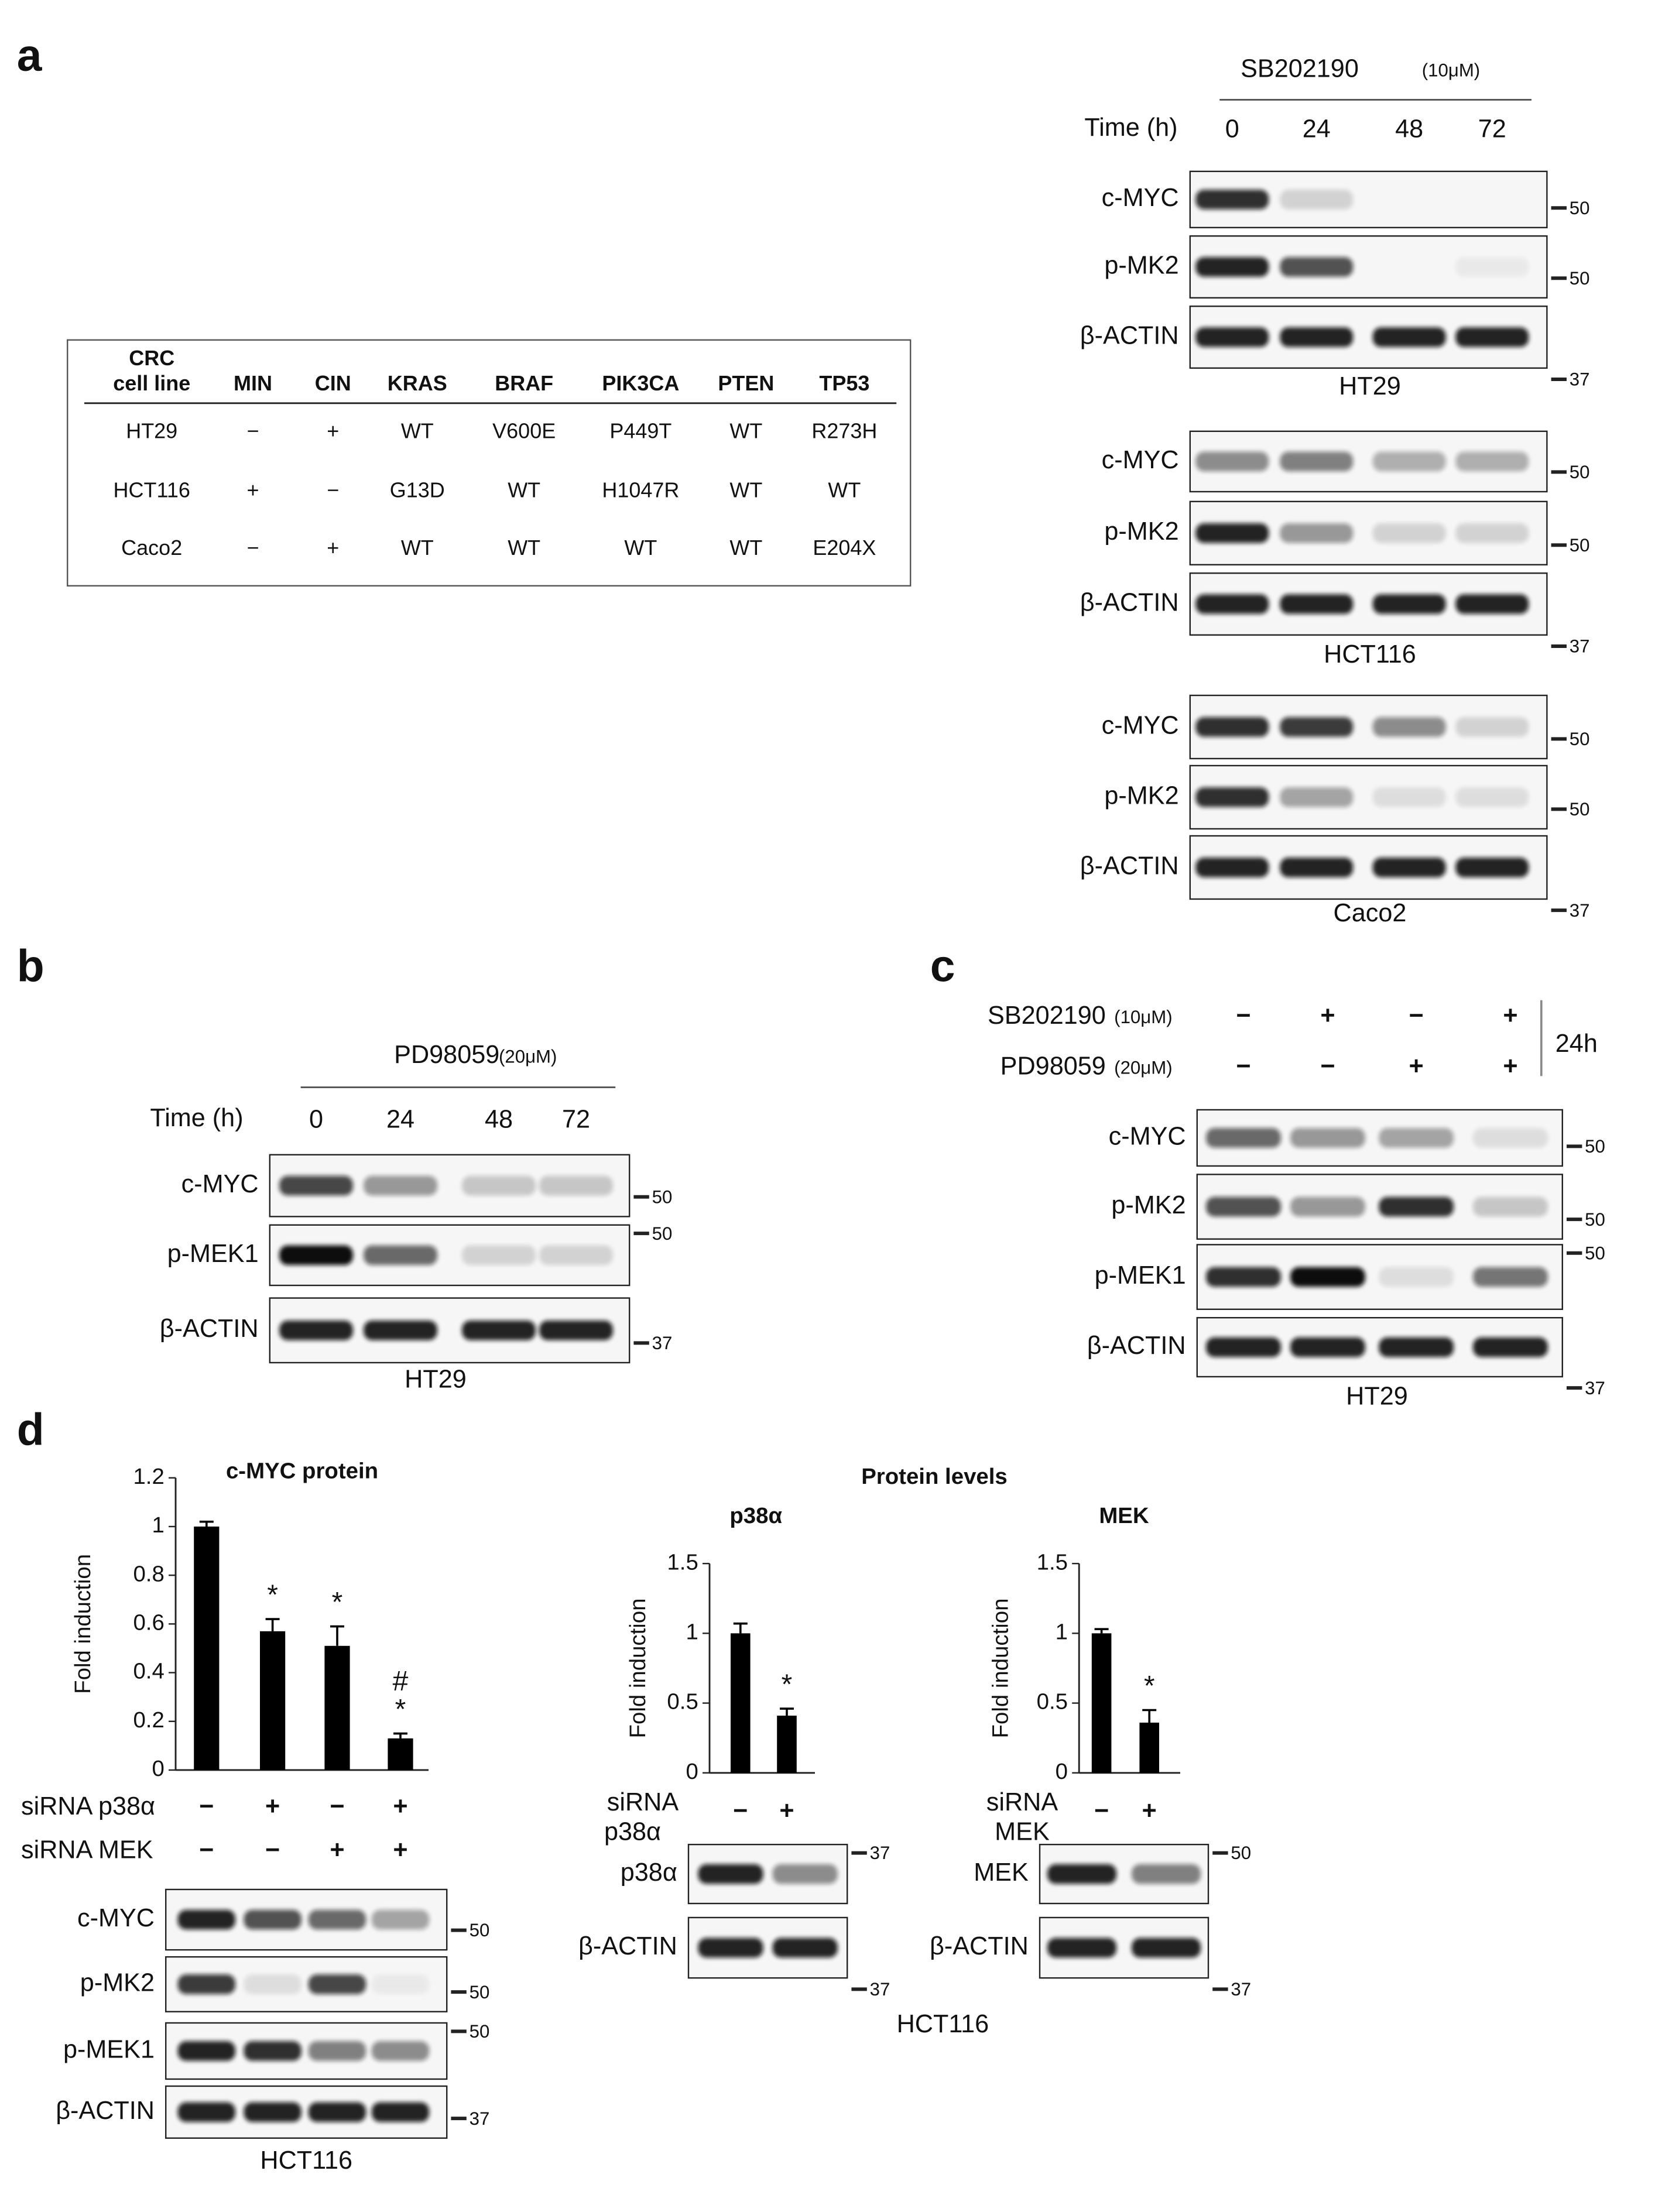 The height and width of the screenshot is (2212, 1672). What do you see at coordinates (30, 1429) in the screenshot?
I see `panel-label: d` at bounding box center [30, 1429].